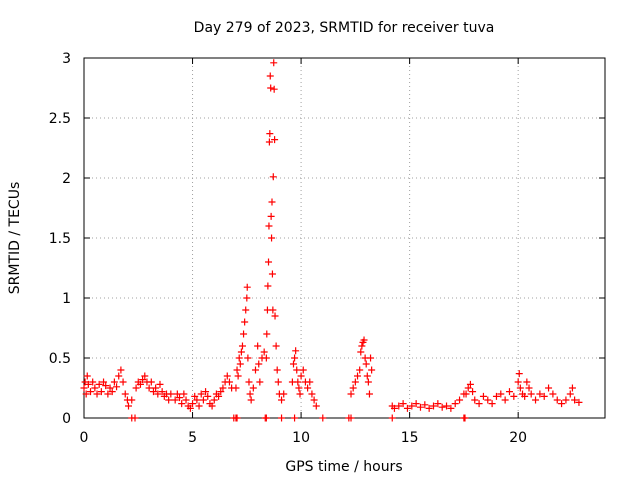  Describe the element at coordinates (66, 179) in the screenshot. I see `y-tick-label: 2` at that location.